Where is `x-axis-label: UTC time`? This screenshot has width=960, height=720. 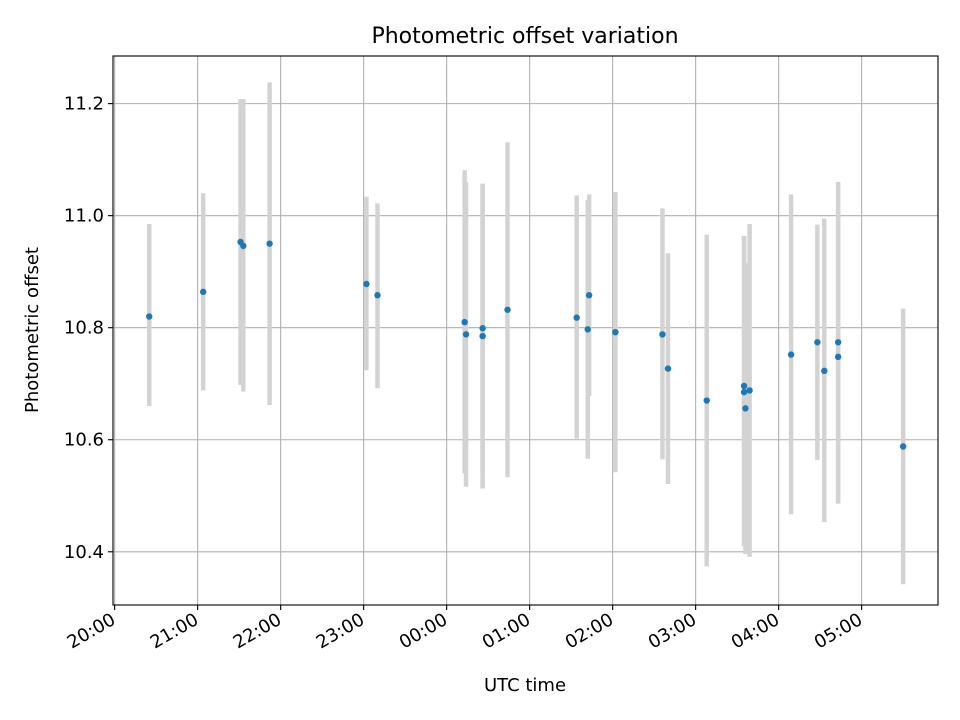 x-axis-label: UTC time is located at coordinates (525, 685).